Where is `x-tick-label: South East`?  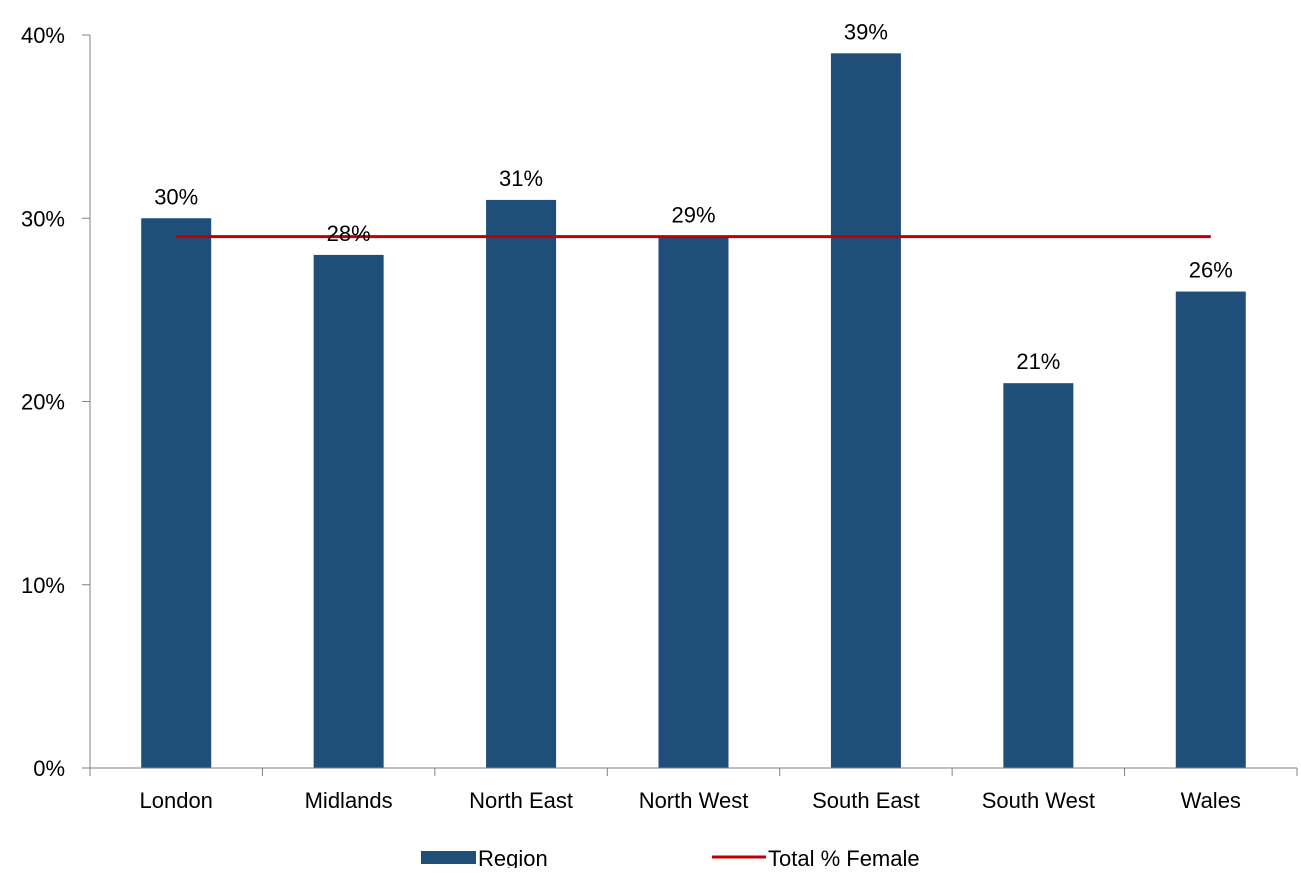
x-tick-label: South East is located at coordinates (866, 800).